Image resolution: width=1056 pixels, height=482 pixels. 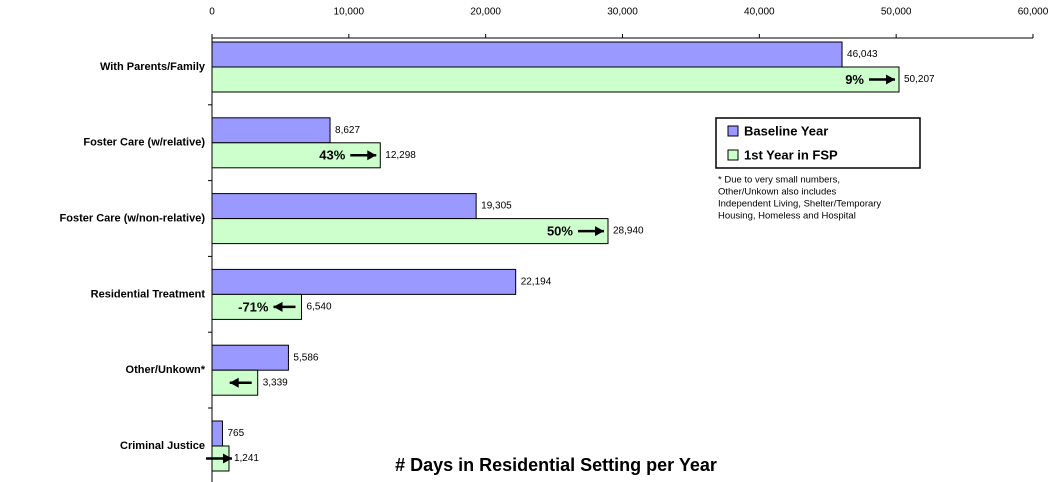 What do you see at coordinates (318, 307) in the screenshot?
I see `value-label: 6,540` at bounding box center [318, 307].